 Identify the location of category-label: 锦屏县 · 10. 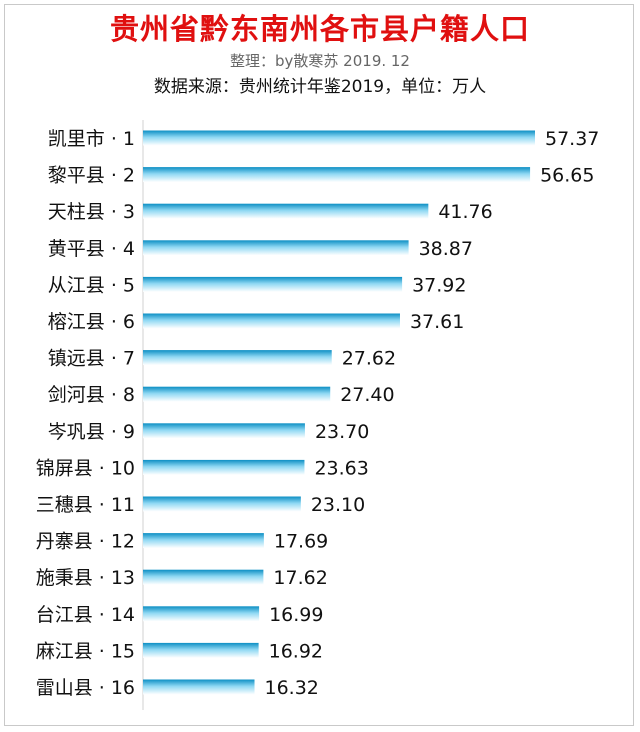
(85, 468).